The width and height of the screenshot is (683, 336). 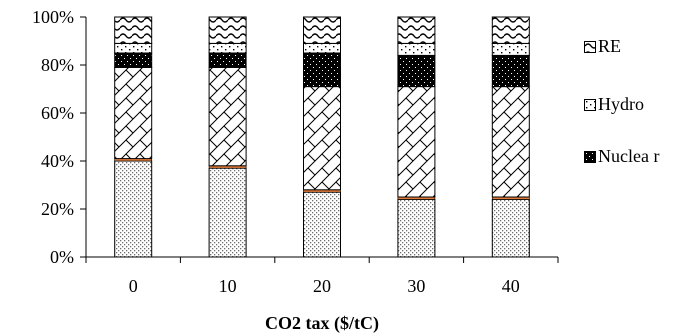 I want to click on x-axis-ticks: 0 10 20 30 40, so click(x=322, y=276).